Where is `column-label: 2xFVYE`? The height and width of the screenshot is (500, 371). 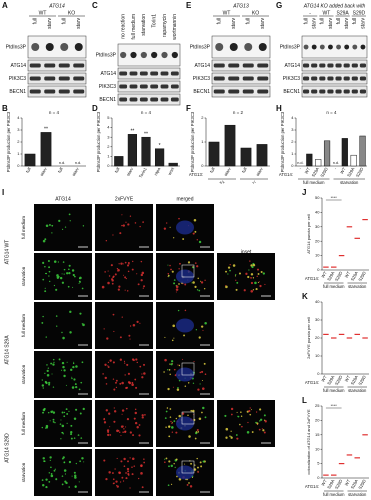 column-label: 2xFVYE is located at coordinates (124, 199).